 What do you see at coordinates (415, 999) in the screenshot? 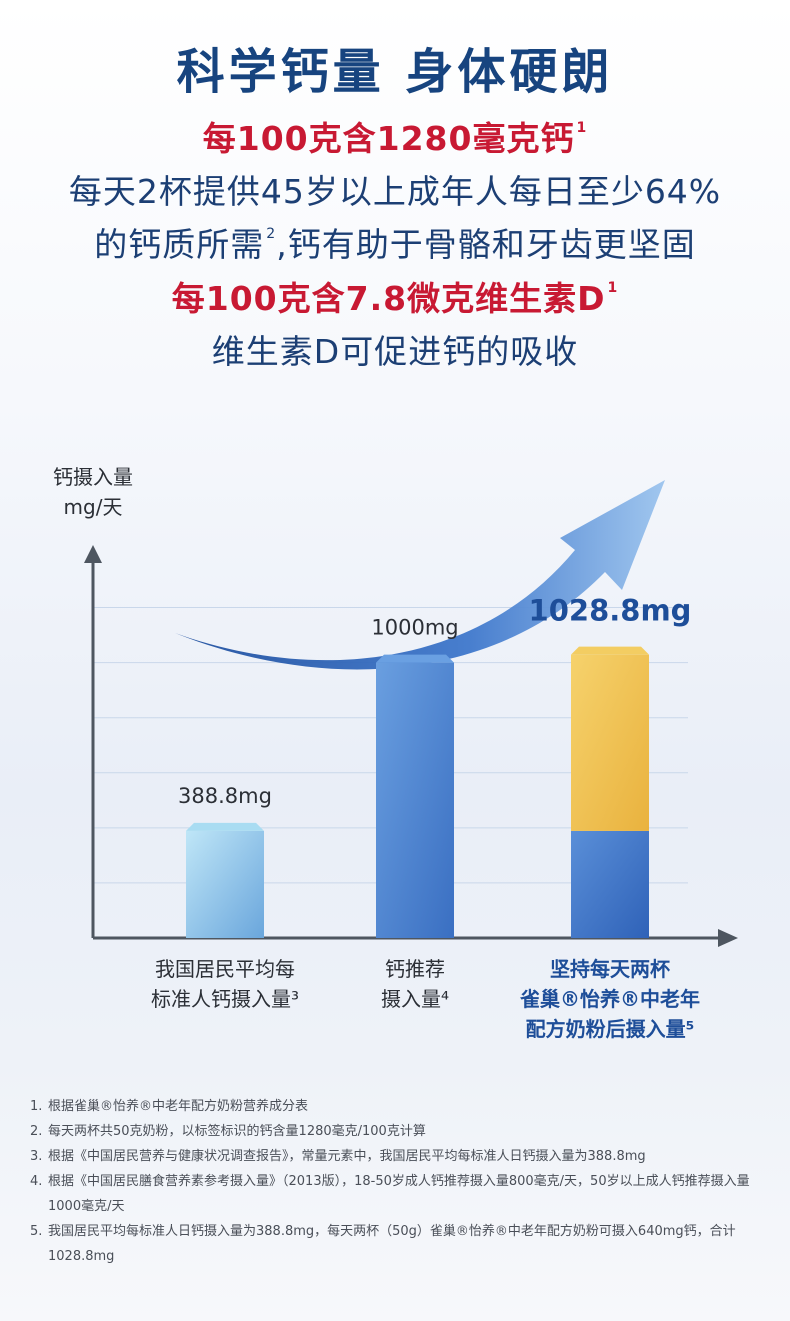
I see `category-label: 摄入量⁴` at bounding box center [415, 999].